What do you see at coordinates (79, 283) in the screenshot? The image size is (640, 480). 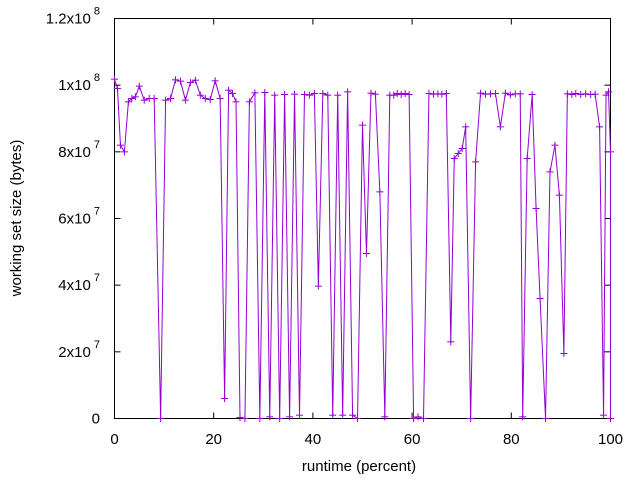 I see `y-tick-label: 4x10 7` at bounding box center [79, 283].